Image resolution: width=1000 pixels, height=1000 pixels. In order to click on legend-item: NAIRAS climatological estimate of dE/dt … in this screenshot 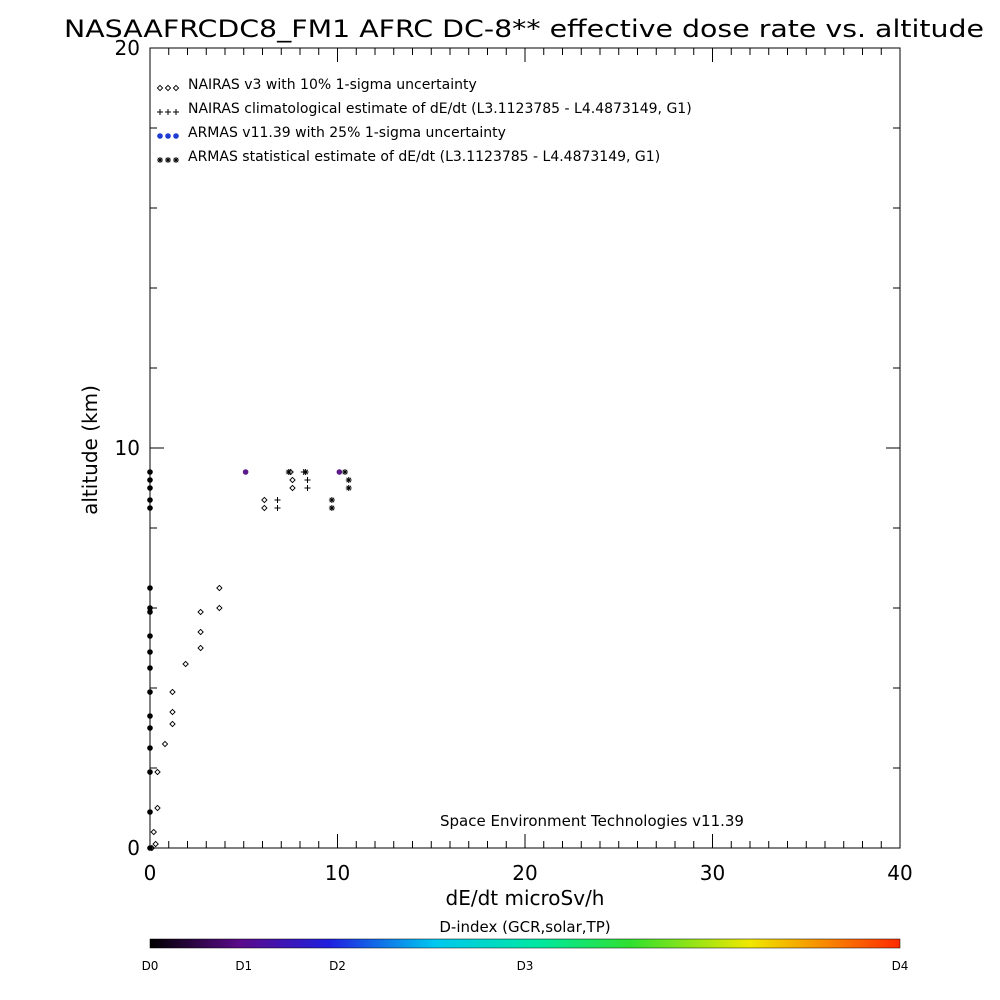, I will do `click(424, 109)`.